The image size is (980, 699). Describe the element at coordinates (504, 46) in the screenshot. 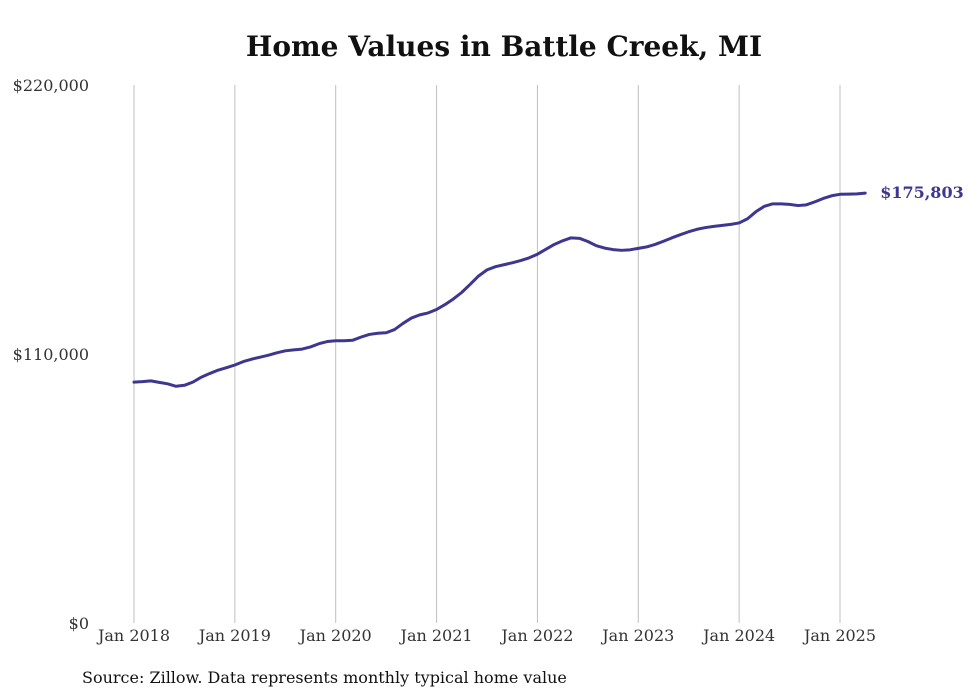

I see `chart-title: Home Values in Battle Creek, MI` at that location.